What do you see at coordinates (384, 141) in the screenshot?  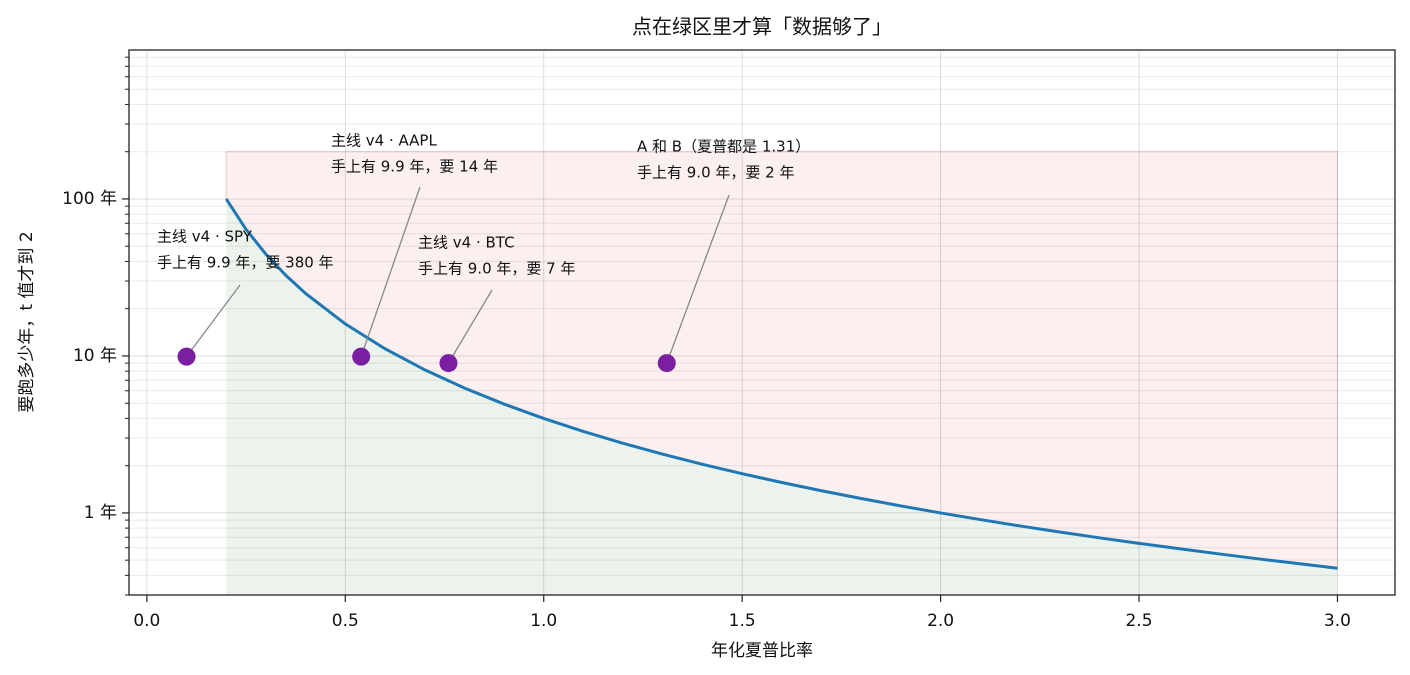 I see `annotation: 主线 v4 · AAPL` at bounding box center [384, 141].